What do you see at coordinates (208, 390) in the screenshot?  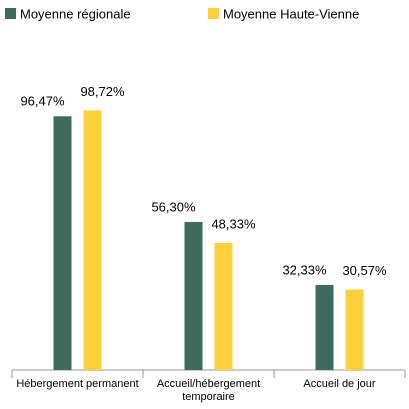 I see `x-tick-label: Accueil/hébergement temporaire` at bounding box center [208, 390].